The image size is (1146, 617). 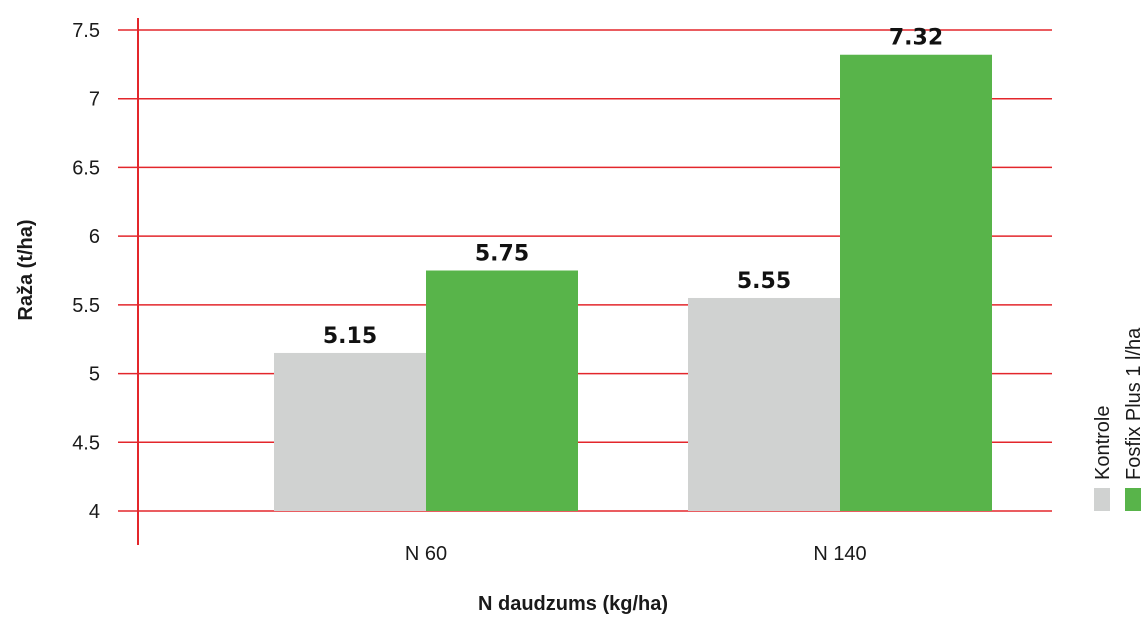 What do you see at coordinates (1103, 443) in the screenshot?
I see `legend-label-0: Kontrole` at bounding box center [1103, 443].